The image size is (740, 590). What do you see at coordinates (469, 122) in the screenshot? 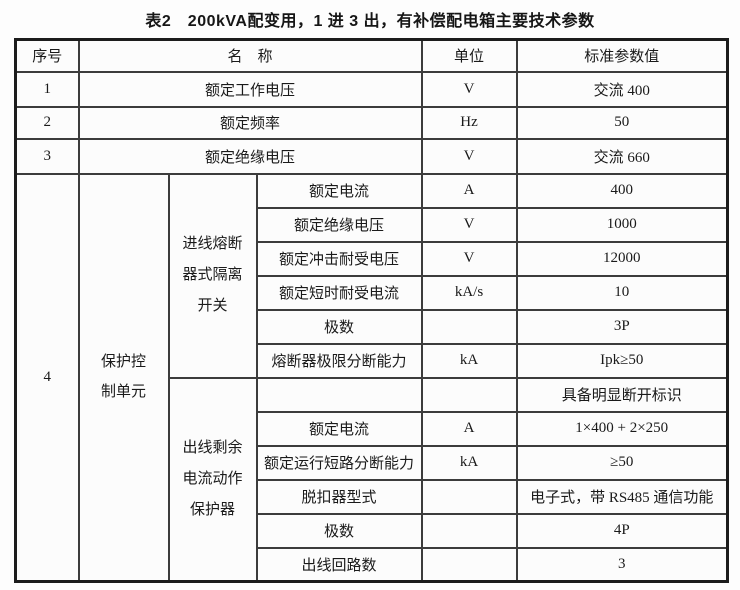
I see `unit-cell: Hz` at bounding box center [469, 122].